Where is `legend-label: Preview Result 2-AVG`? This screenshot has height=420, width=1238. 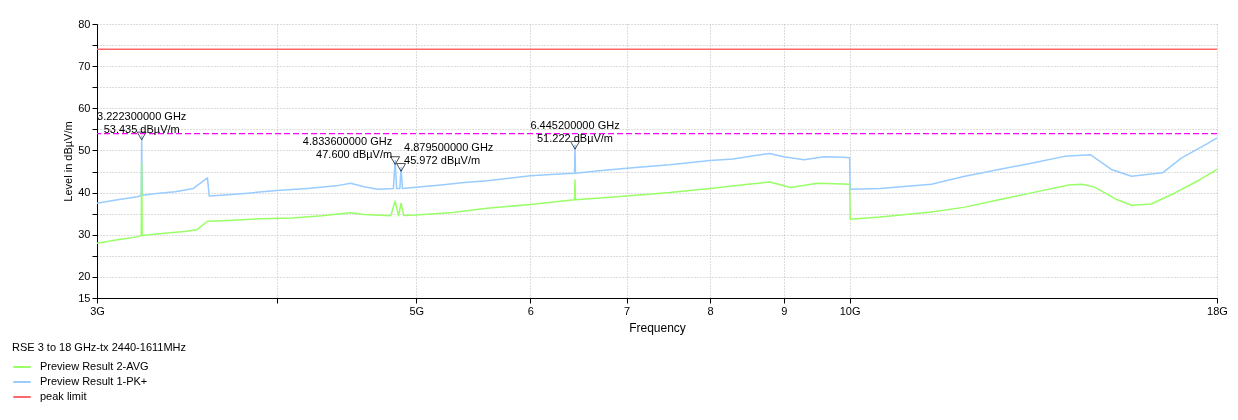
legend-label: Preview Result 2-AVG is located at coordinates (94, 366).